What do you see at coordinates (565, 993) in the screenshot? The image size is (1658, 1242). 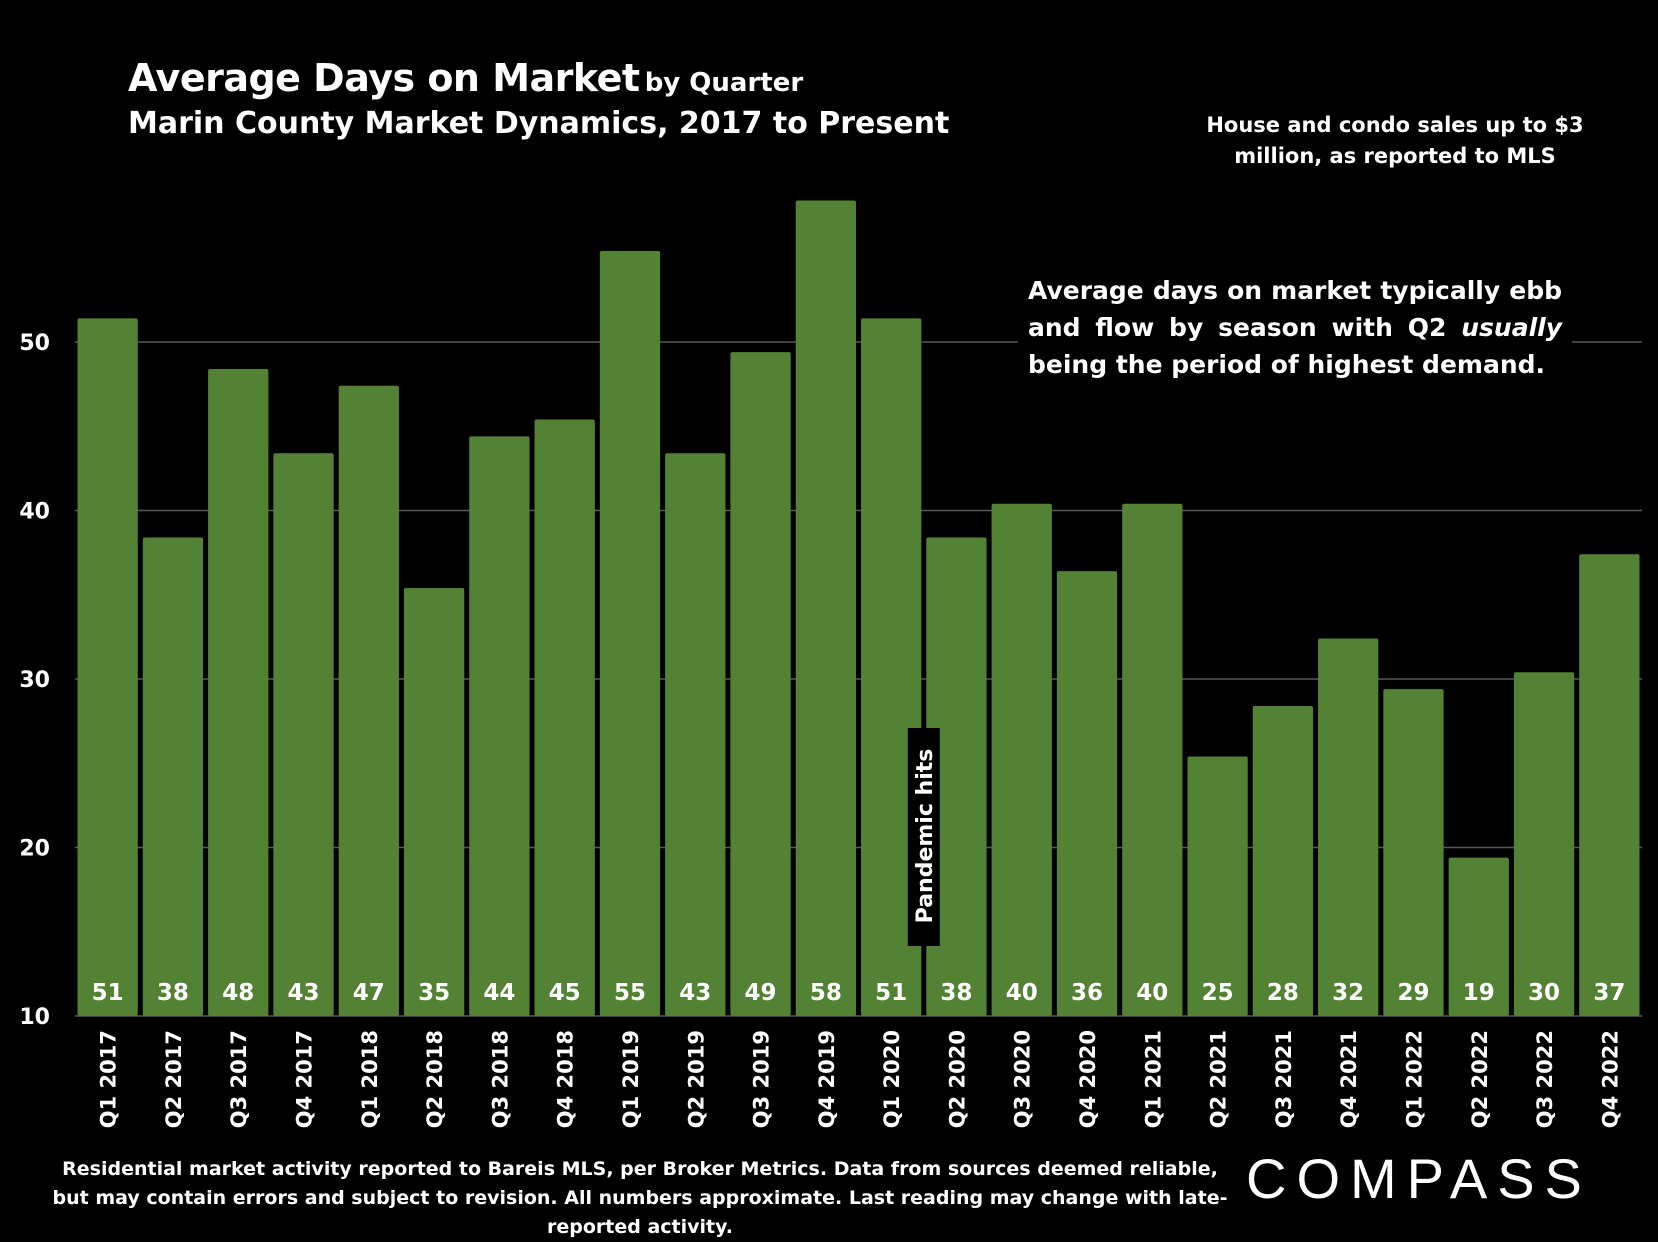 I see `data-label: 45` at bounding box center [565, 993].